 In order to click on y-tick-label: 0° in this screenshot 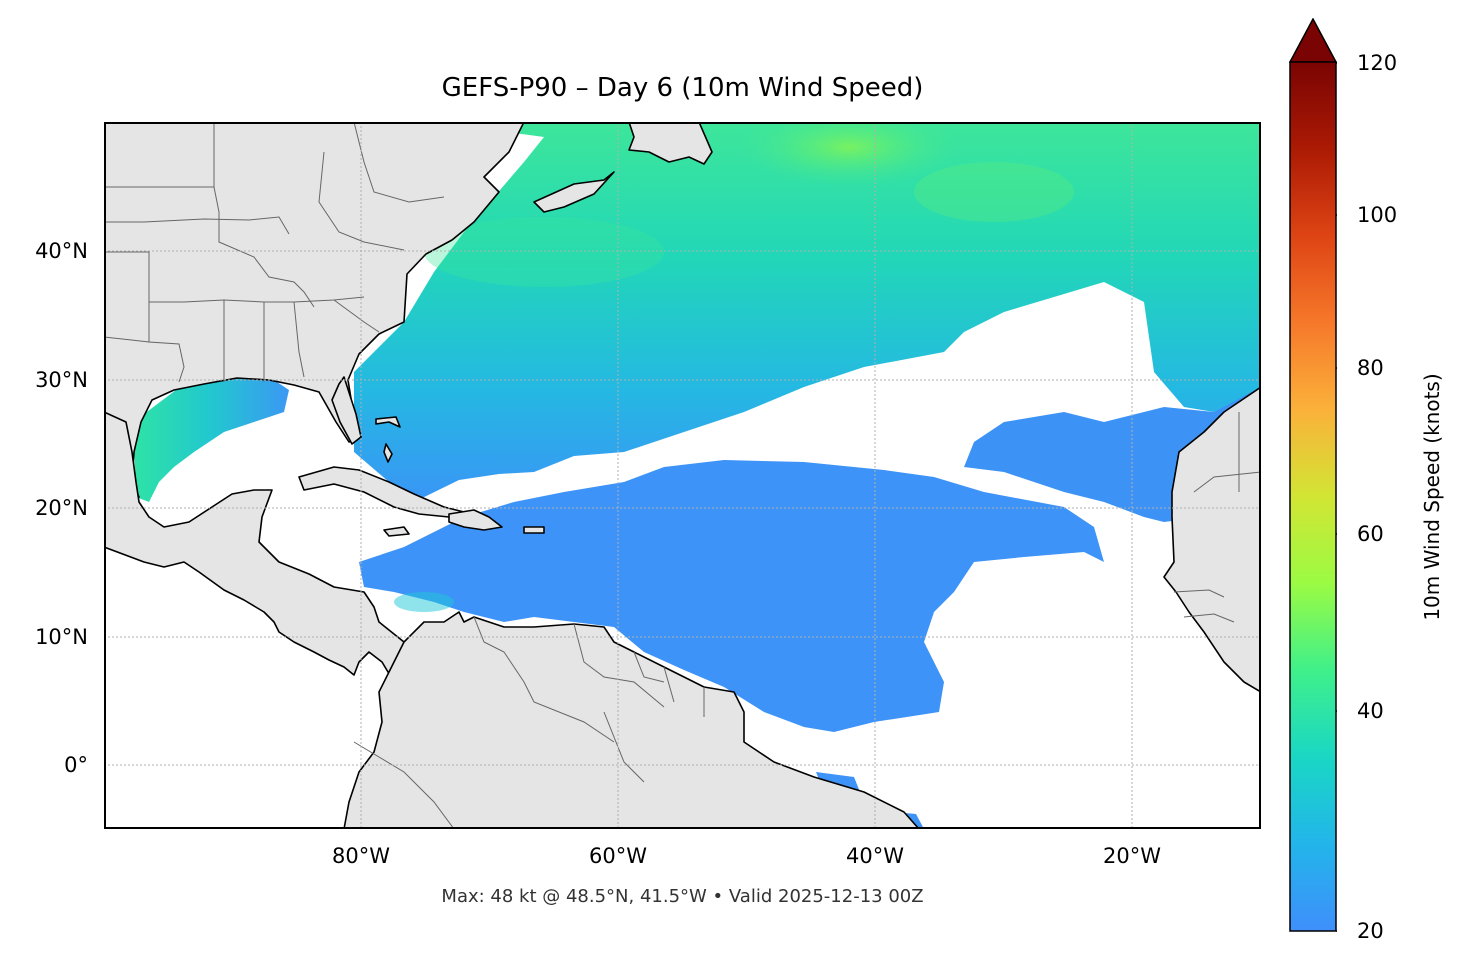, I will do `click(76, 765)`.